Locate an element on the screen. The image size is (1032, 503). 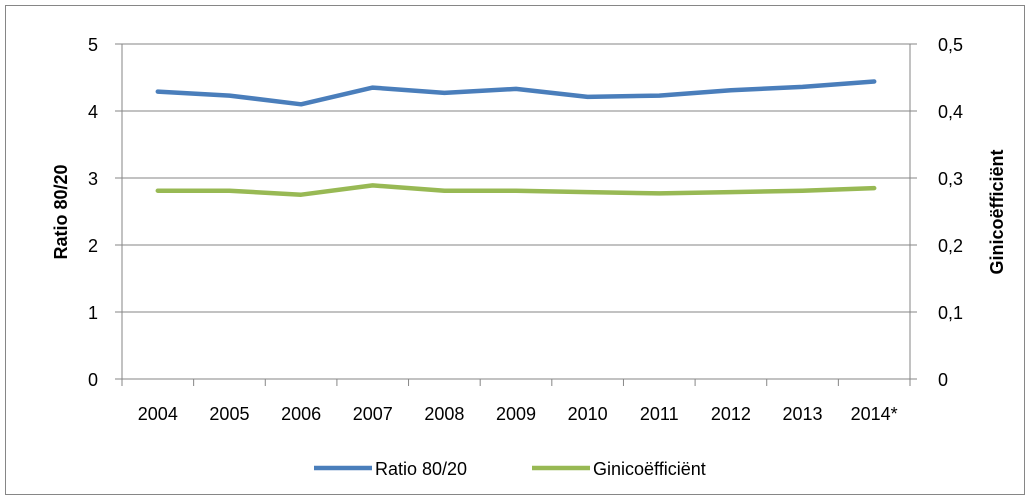
y-tick-label: 3 is located at coordinates (93, 179).